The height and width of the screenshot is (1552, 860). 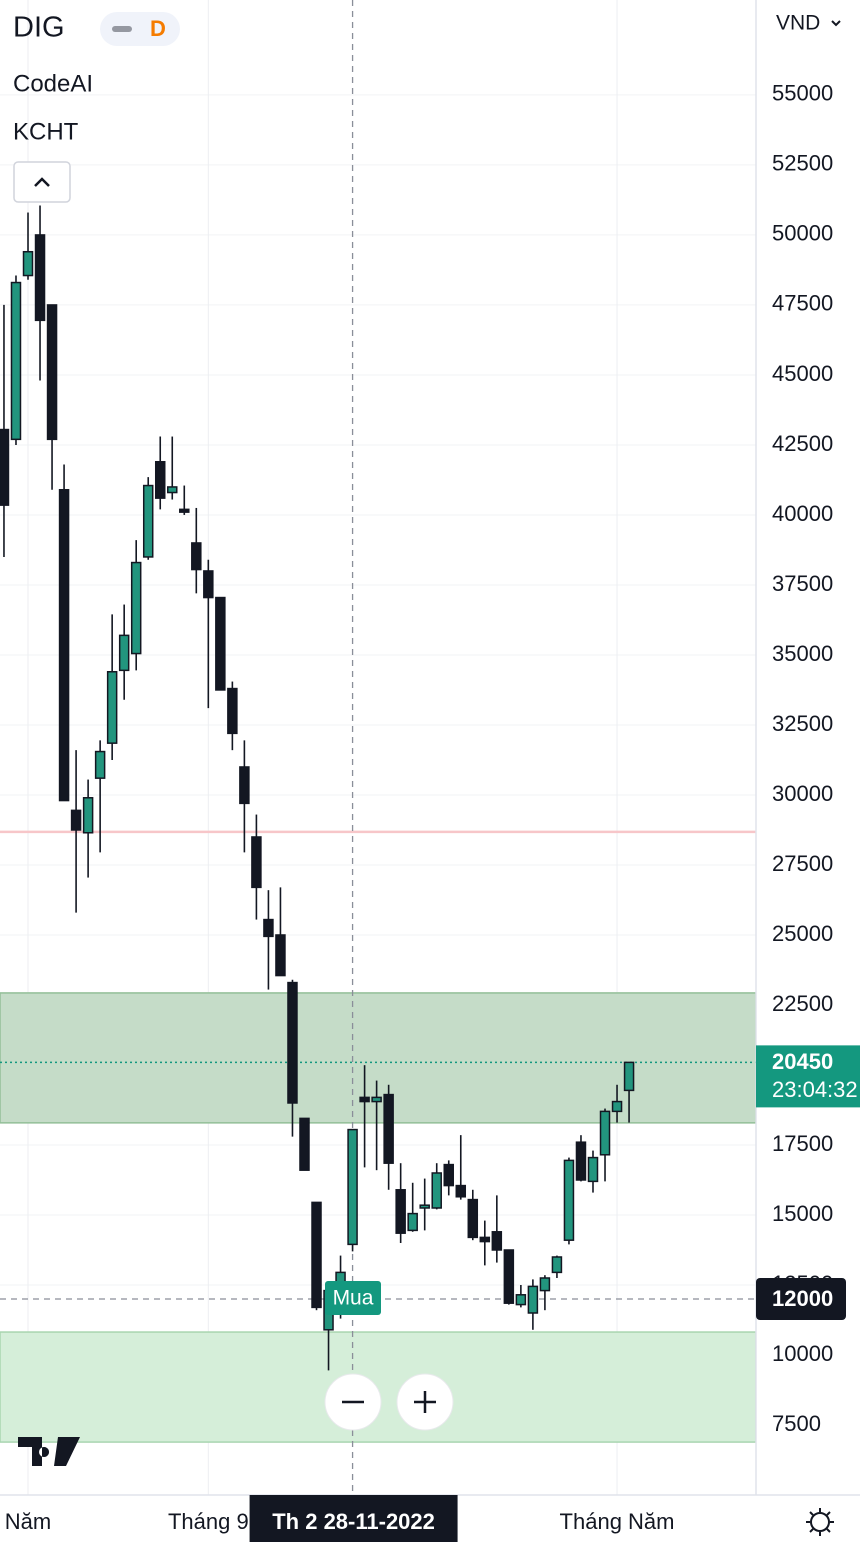 I want to click on last-price-label: 20450, so click(x=802, y=1061).